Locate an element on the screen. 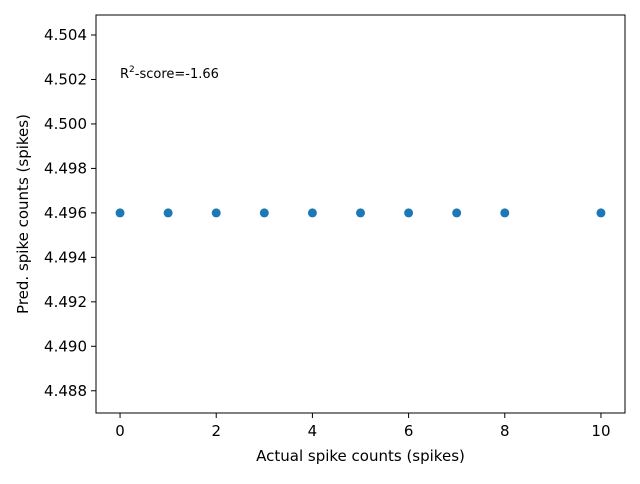  r2-superscript: 2 is located at coordinates (132, 70).